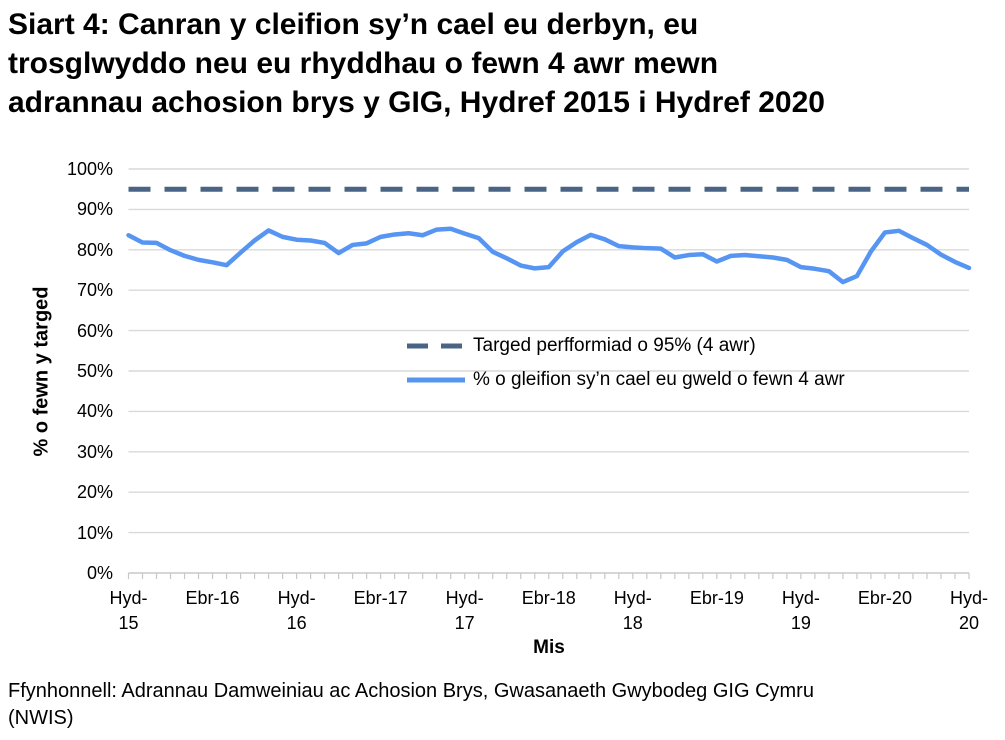 The width and height of the screenshot is (1005, 740). Describe the element at coordinates (549, 647) in the screenshot. I see `x-axis-title: Mis` at that location.